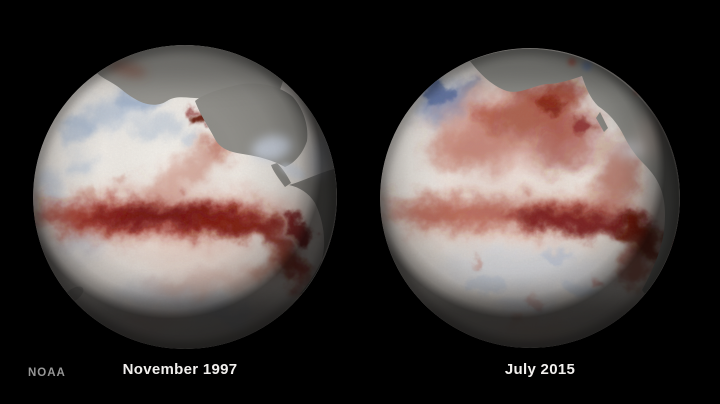 This screenshot has width=720, height=404. What do you see at coordinates (540, 369) in the screenshot?
I see `globe-label-july-2015: July 2015` at bounding box center [540, 369].